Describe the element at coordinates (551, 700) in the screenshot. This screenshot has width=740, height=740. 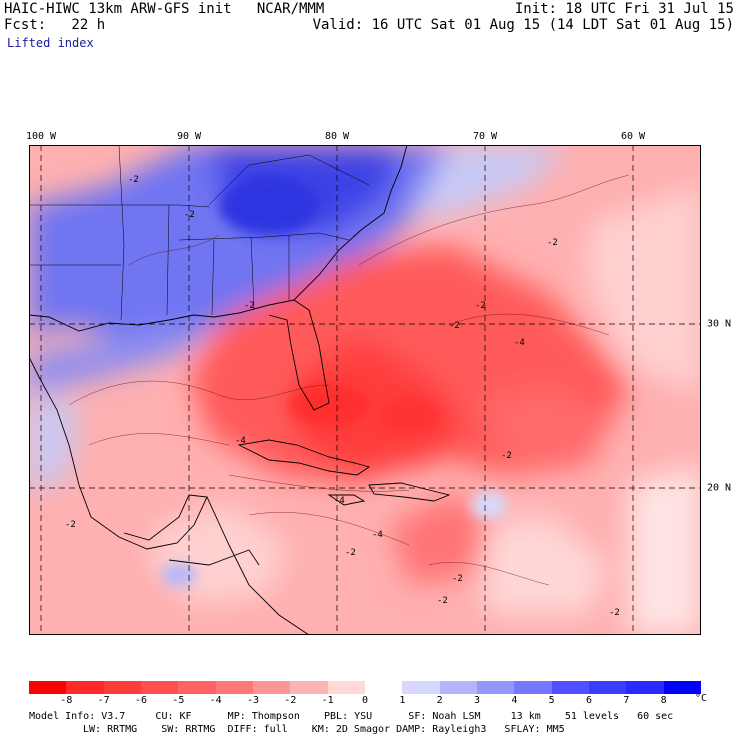
I see `colorbar-level-label: 5` at that location.